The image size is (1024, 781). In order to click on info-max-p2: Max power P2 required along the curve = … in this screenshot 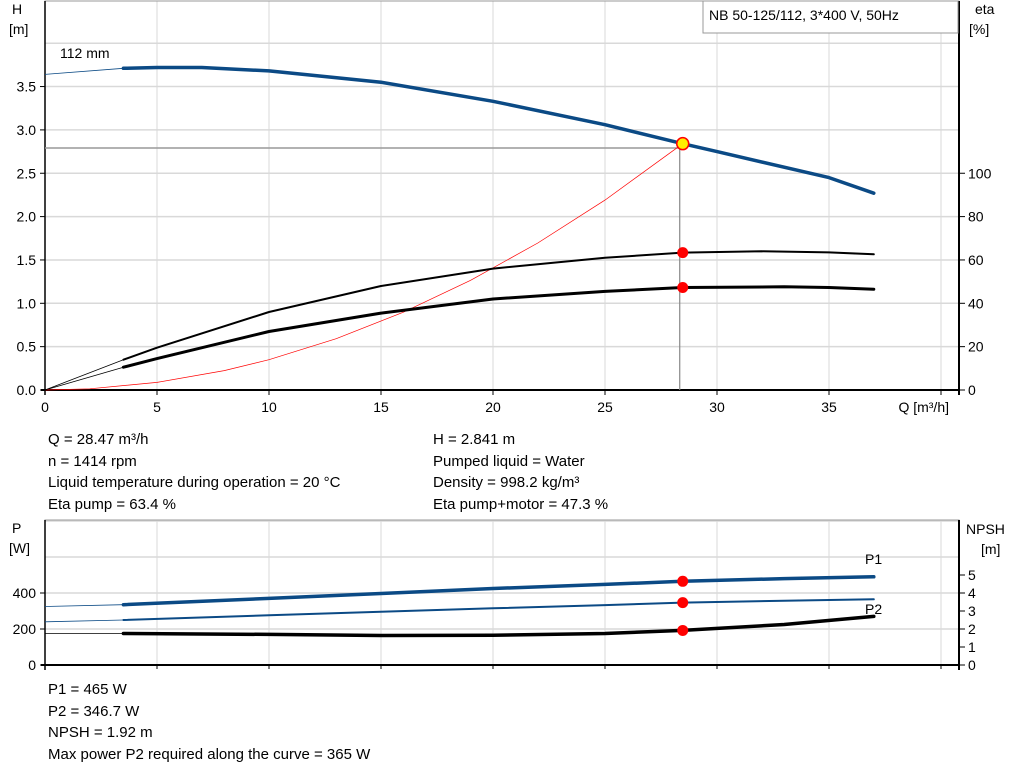, I will do `click(209, 754)`.